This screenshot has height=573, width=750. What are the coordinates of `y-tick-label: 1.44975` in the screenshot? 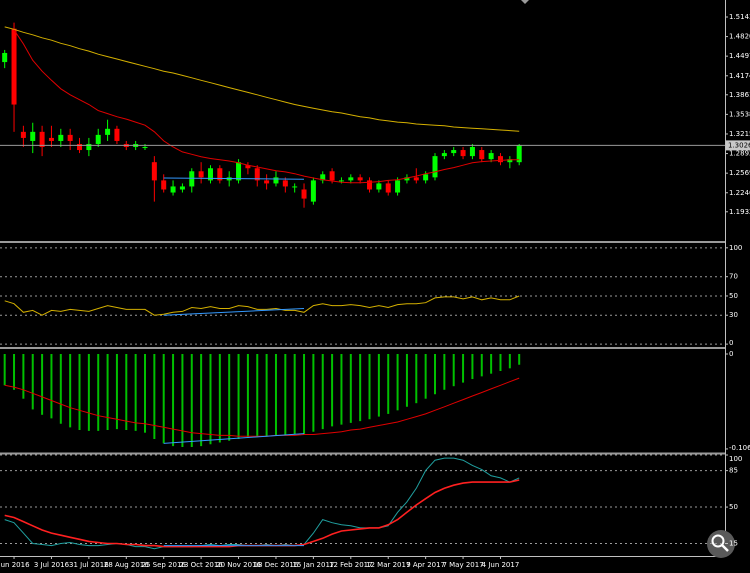 It's located at (739, 56).